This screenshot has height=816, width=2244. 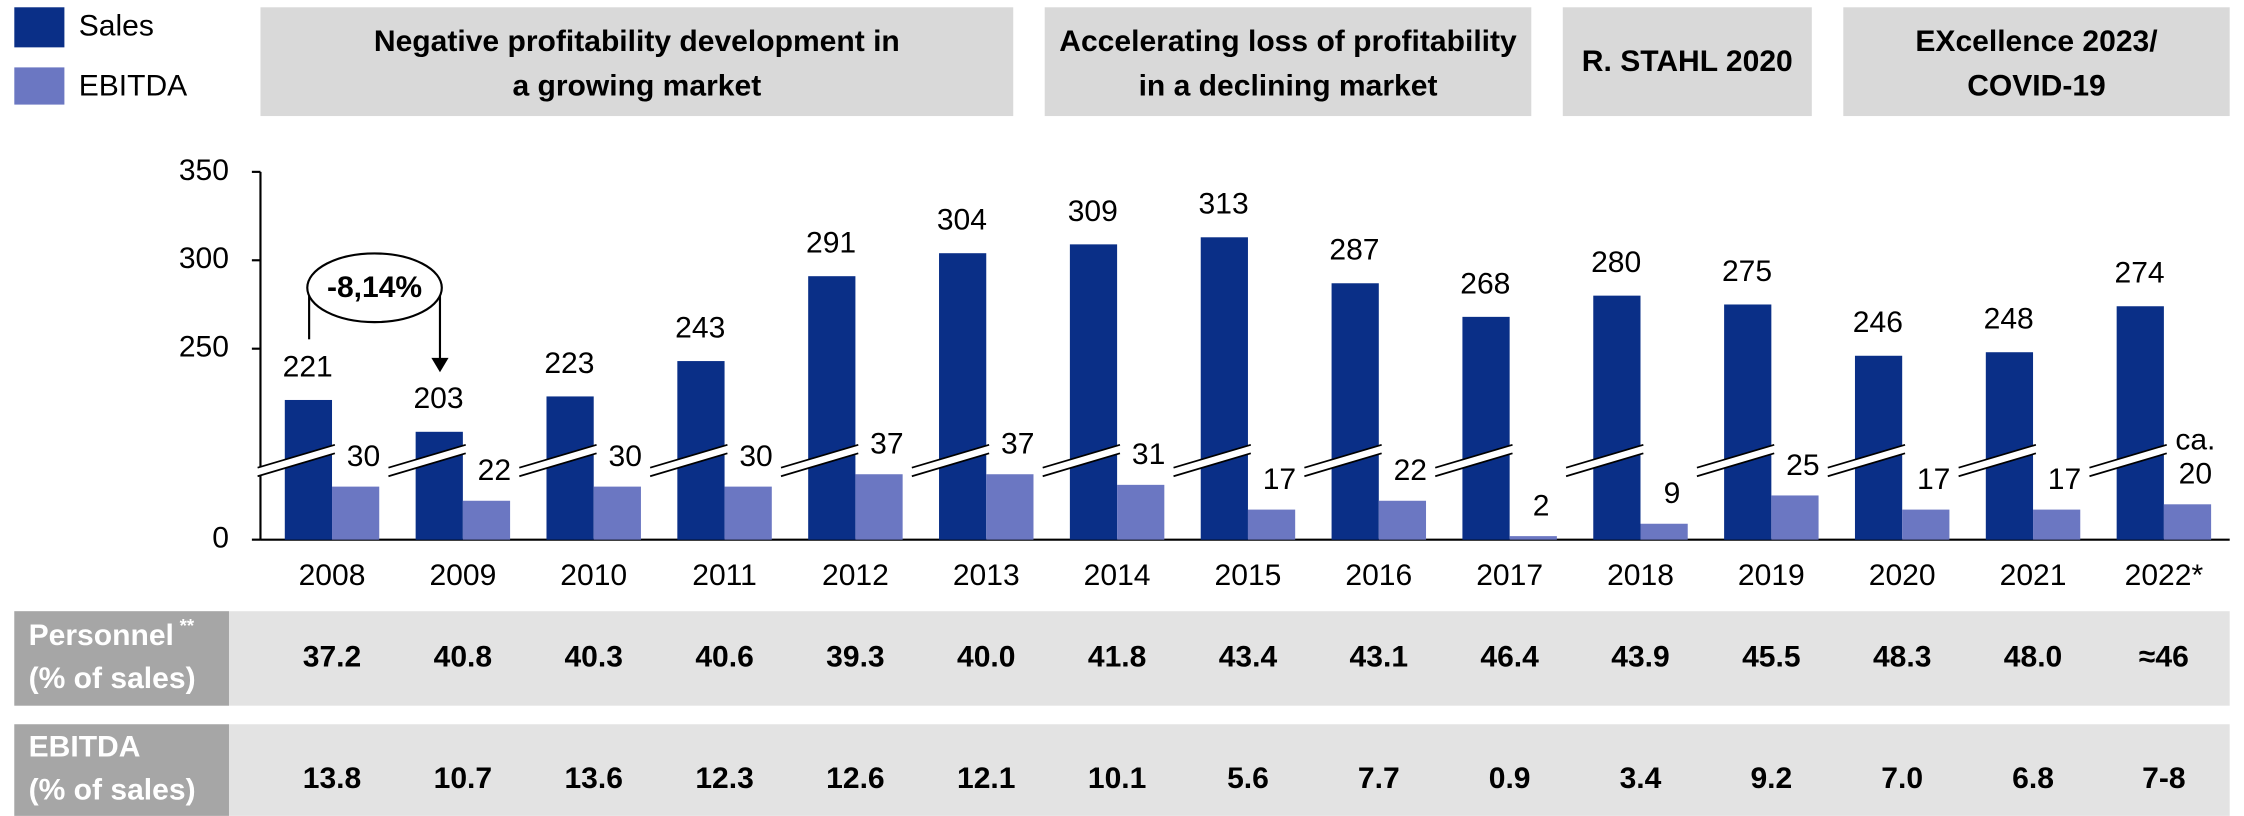 What do you see at coordinates (2033, 778) in the screenshot?
I see `table-cell: 6.8` at bounding box center [2033, 778].